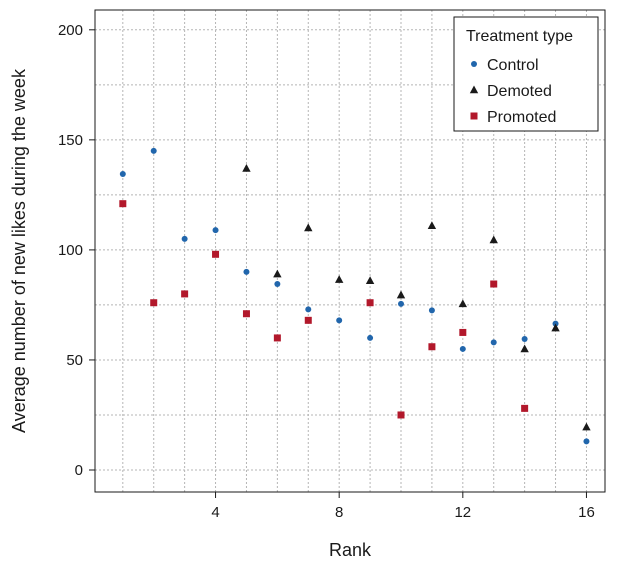 The height and width of the screenshot is (562, 620). What do you see at coordinates (519, 91) in the screenshot?
I see `legend-label-demoted: Demoted` at bounding box center [519, 91].